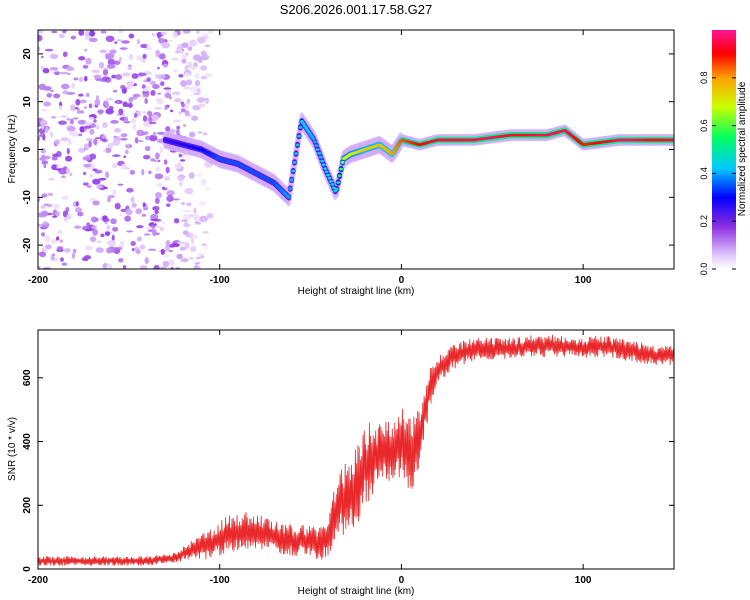 The height and width of the screenshot is (600, 750). Describe the element at coordinates (704, 125) in the screenshot. I see `colorbar-tick-label: 0.6` at that location.